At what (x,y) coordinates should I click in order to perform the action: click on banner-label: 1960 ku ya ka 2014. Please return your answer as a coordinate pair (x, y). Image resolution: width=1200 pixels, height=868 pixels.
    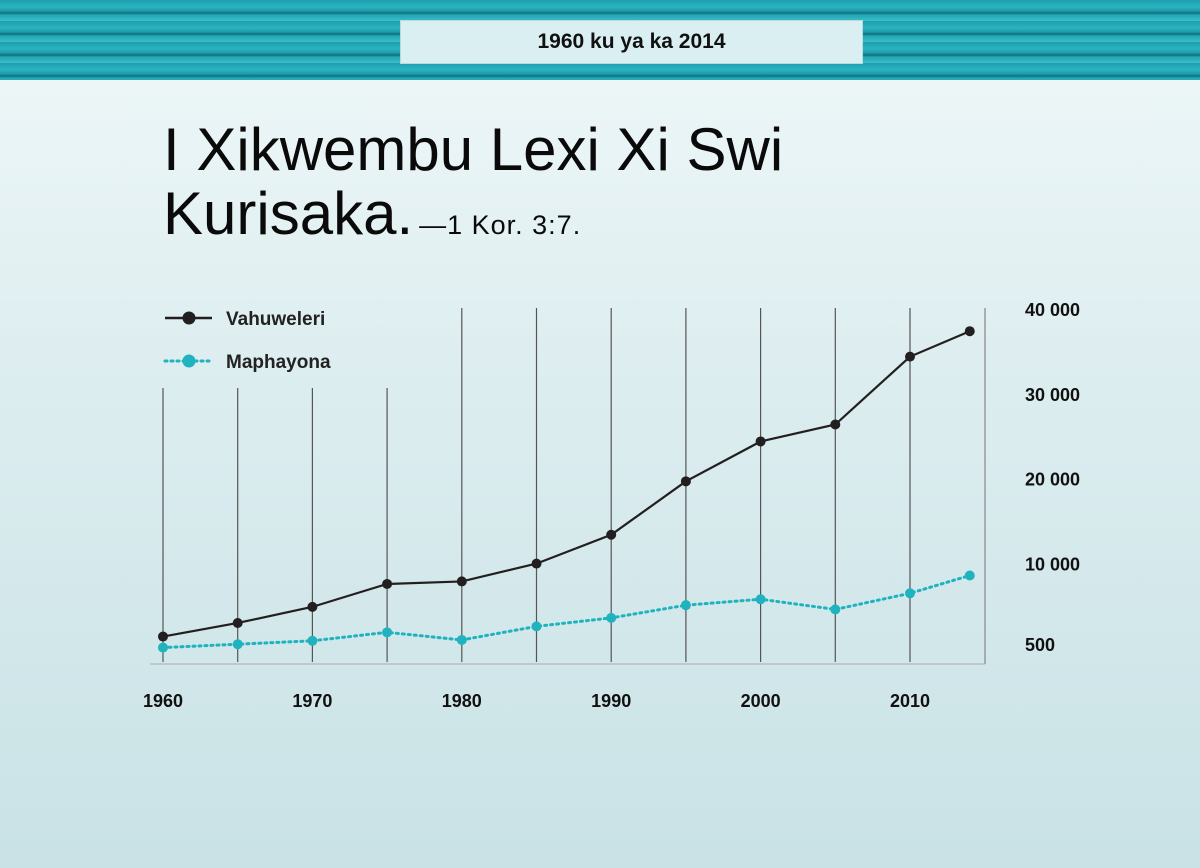
    Looking at the image, I should click on (631, 42).